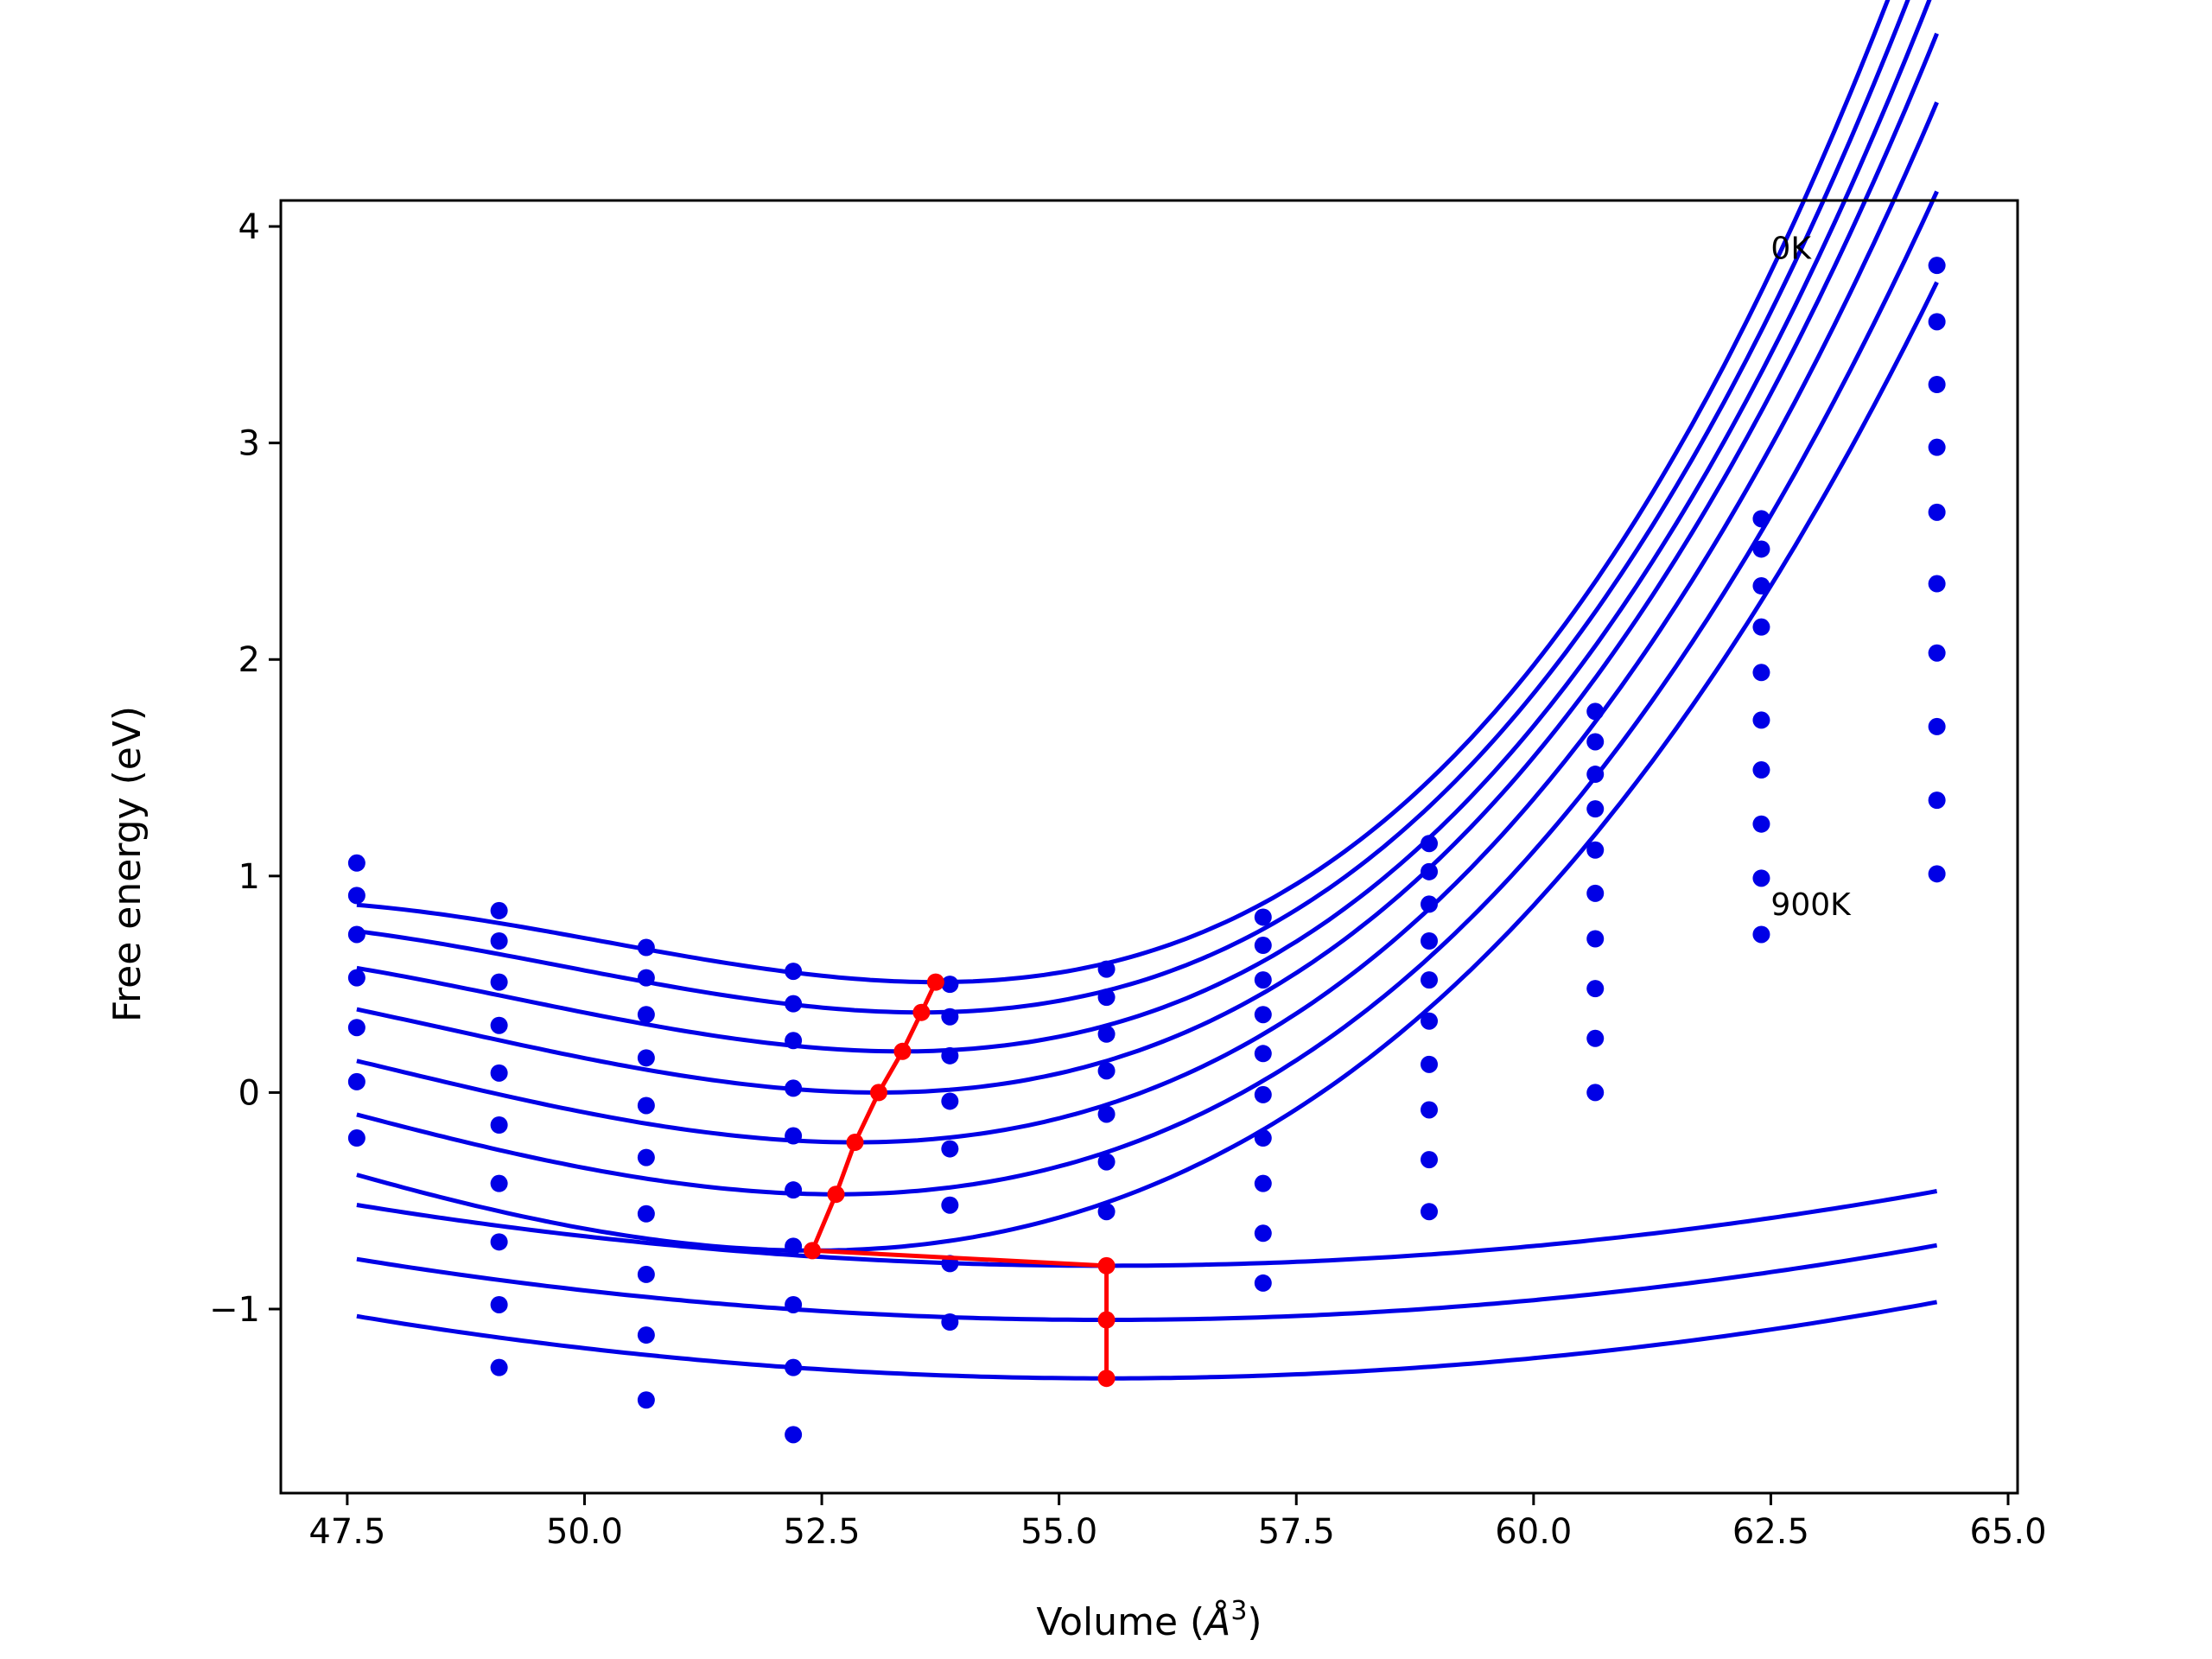 The width and height of the screenshot is (2212, 1659). Describe the element at coordinates (245, 768) in the screenshot. I see `y-axis-ticks: −1 0 1 2 3 4` at that location.